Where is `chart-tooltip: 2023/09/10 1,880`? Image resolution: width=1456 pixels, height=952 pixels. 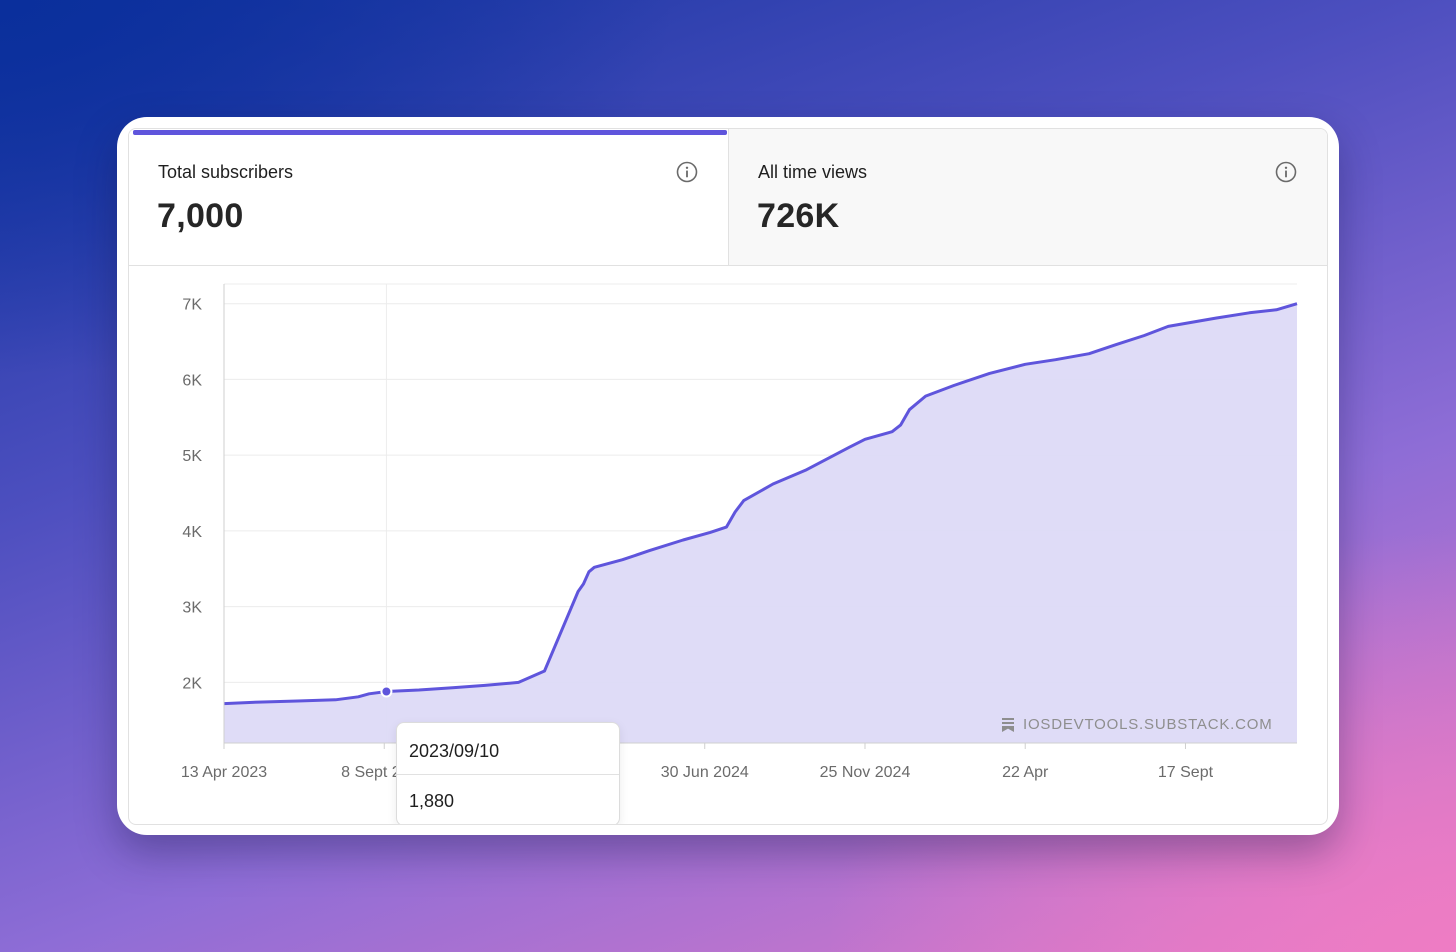 chart-tooltip: 2023/09/10 1,880 is located at coordinates (508, 773).